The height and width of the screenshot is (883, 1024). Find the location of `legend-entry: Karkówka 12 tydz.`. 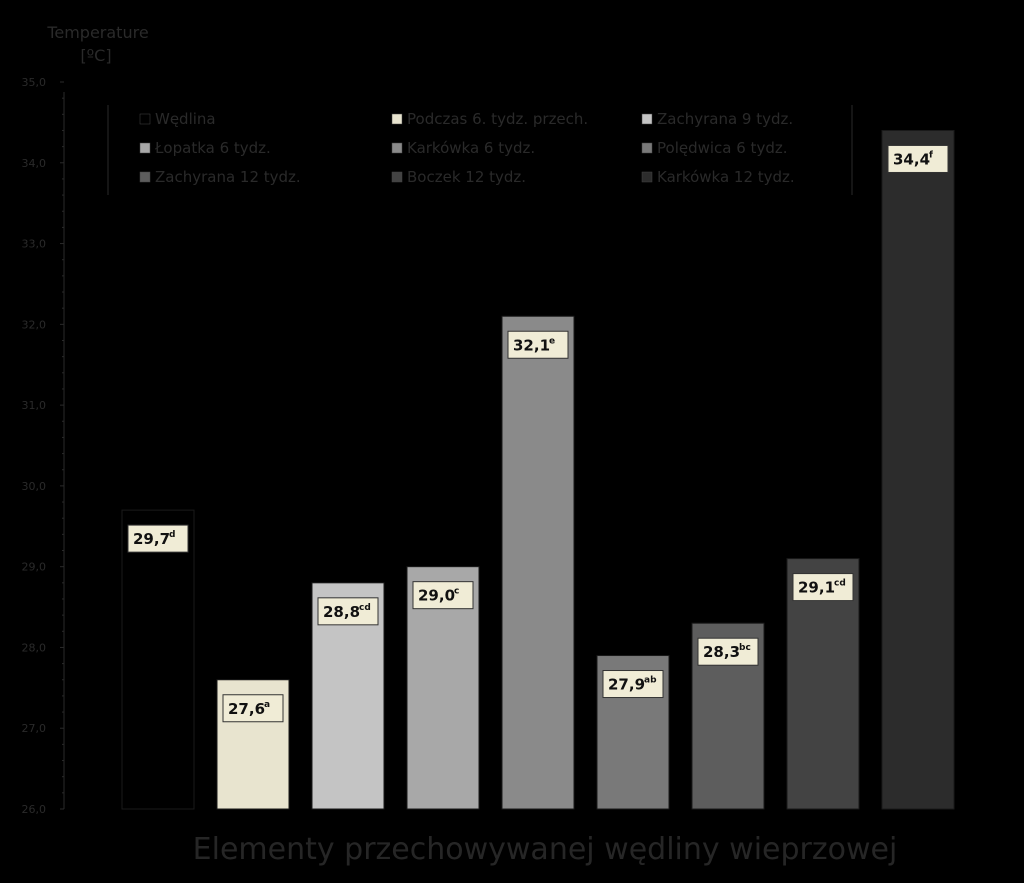

legend-entry: Karkówka 12 tydz. is located at coordinates (726, 177).